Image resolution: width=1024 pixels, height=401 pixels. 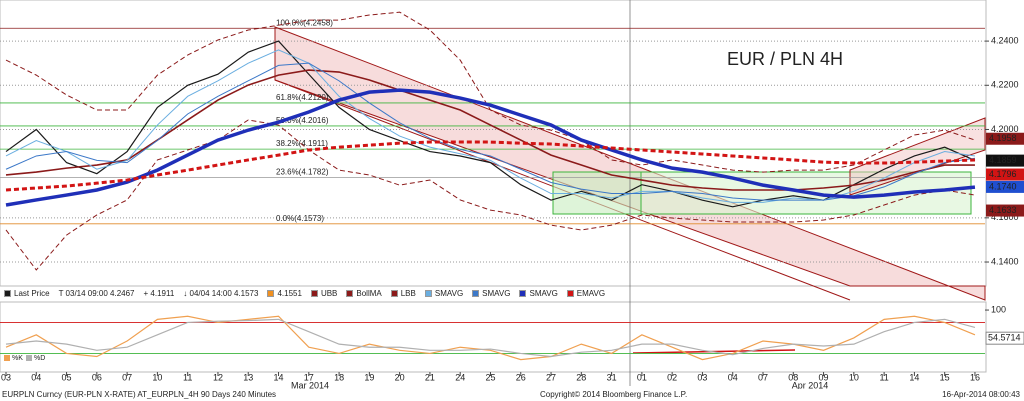 I want to click on x-tick-label: 02, so click(x=672, y=377).